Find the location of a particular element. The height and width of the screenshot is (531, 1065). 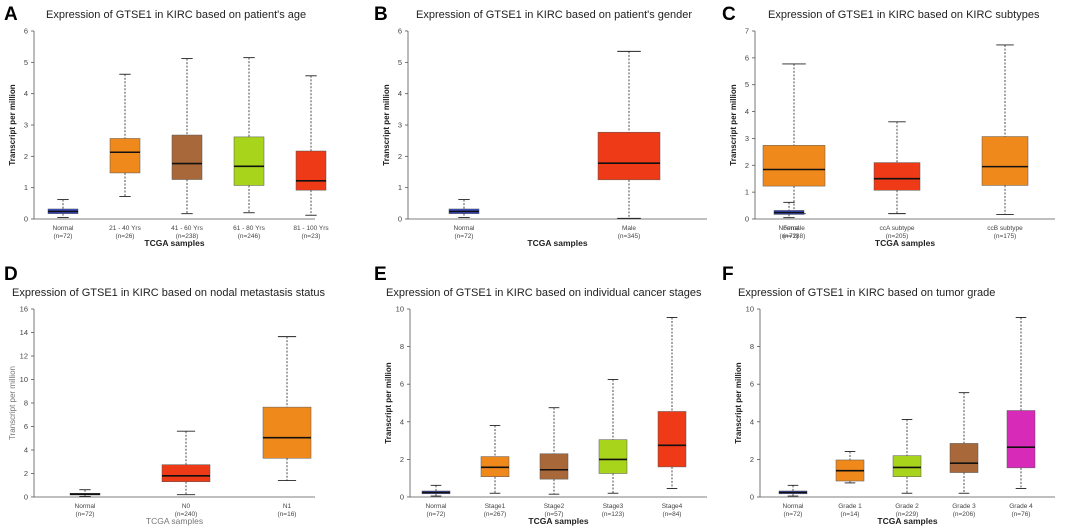

y-tick-label: 1 is located at coordinates (747, 192).